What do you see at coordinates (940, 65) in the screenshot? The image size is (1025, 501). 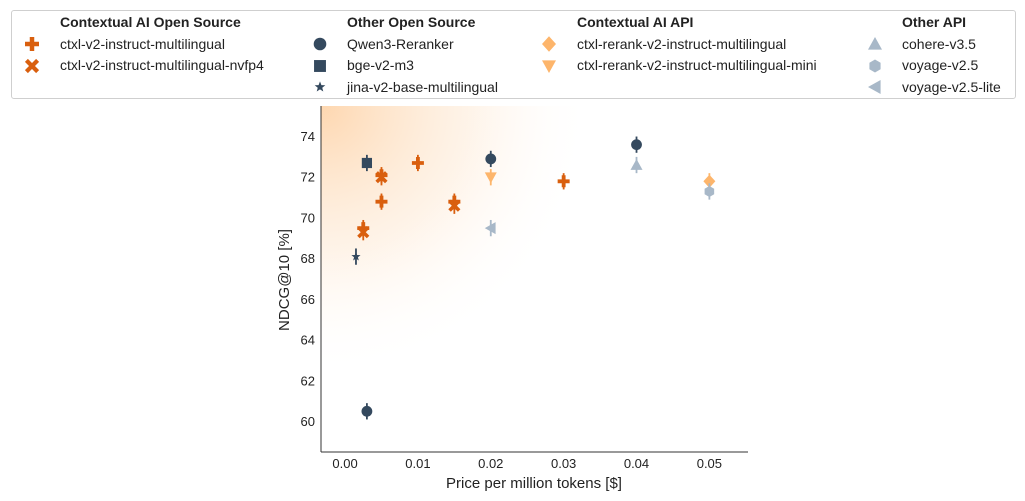 I see `legend-label: voyage-v2.5` at bounding box center [940, 65].